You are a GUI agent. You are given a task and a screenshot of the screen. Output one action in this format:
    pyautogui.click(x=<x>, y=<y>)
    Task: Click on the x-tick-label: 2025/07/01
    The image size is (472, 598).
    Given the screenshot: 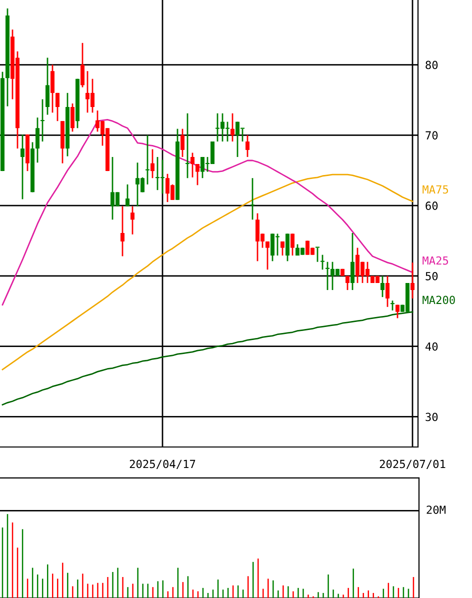 What is the action you would take?
    pyautogui.click(x=413, y=465)
    